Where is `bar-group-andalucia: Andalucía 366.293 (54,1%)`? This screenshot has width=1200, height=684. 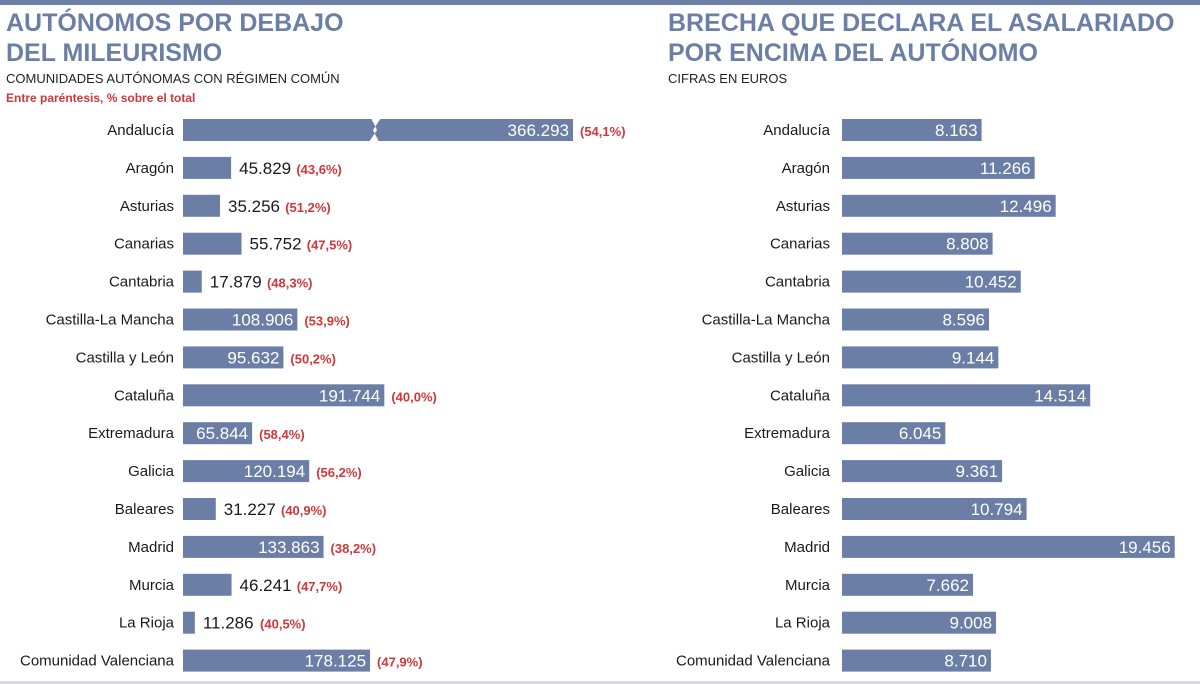
bar-group-andalucia: Andalucía 366.293 (54,1%) is located at coordinates (366, 130).